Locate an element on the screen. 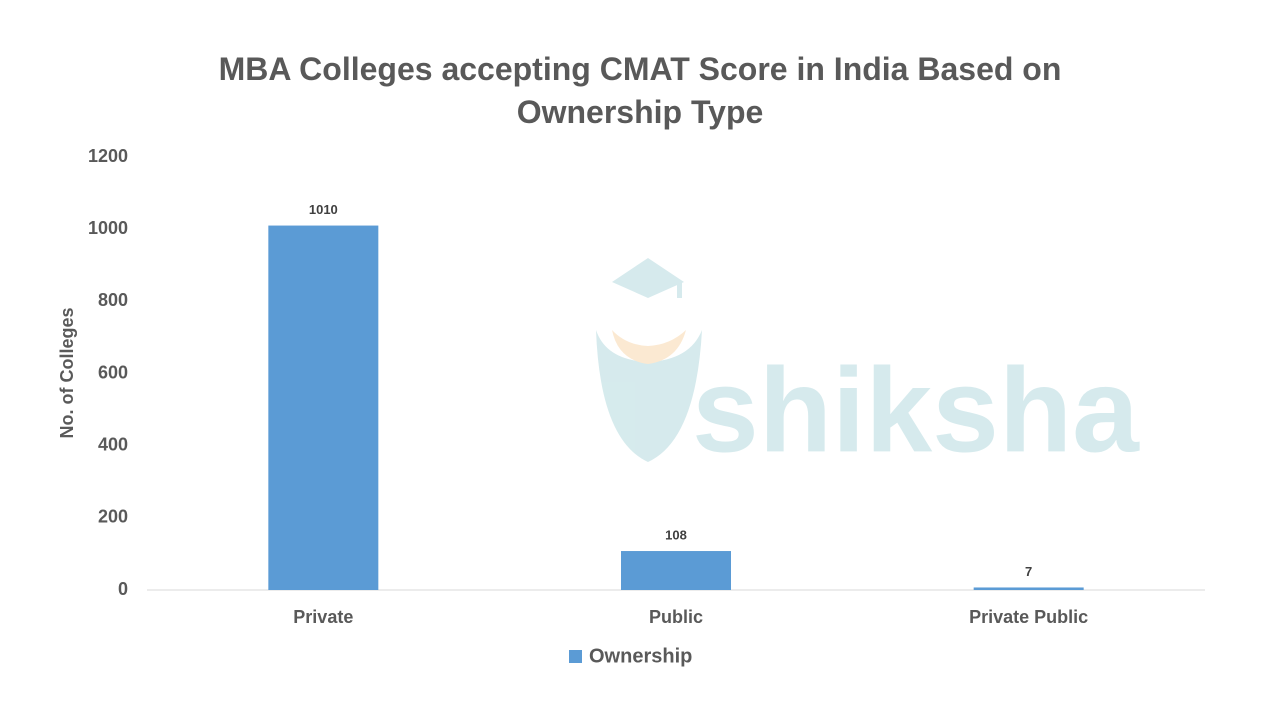 This screenshot has height=720, width=1280. y-tick-label: 600 is located at coordinates (113, 372).